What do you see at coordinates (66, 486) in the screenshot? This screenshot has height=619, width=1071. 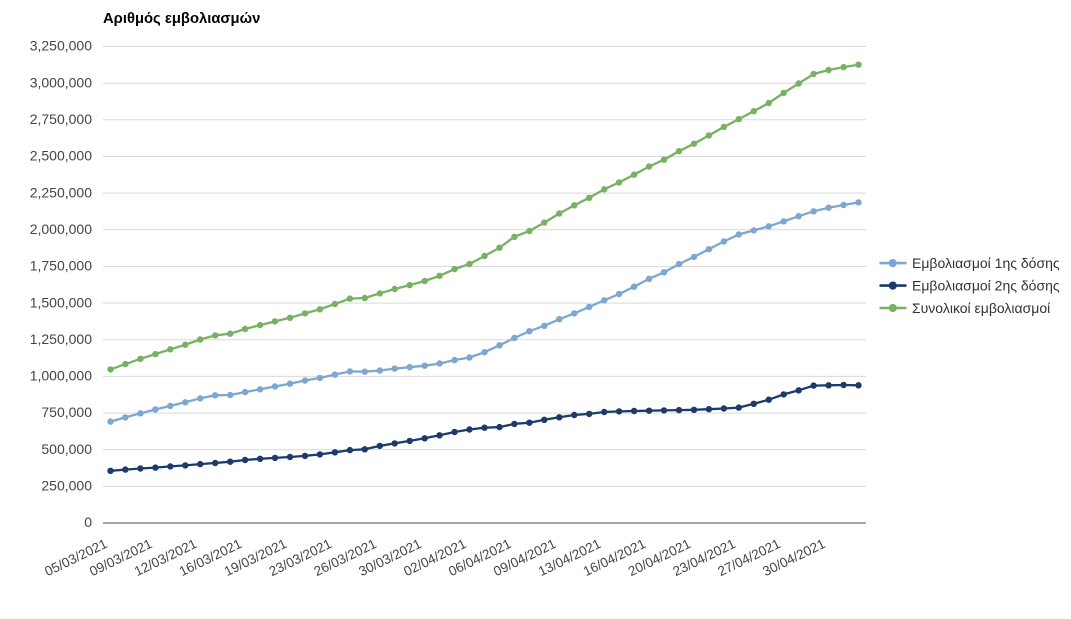 I see `svg-text: 250,000` at bounding box center [66, 486].